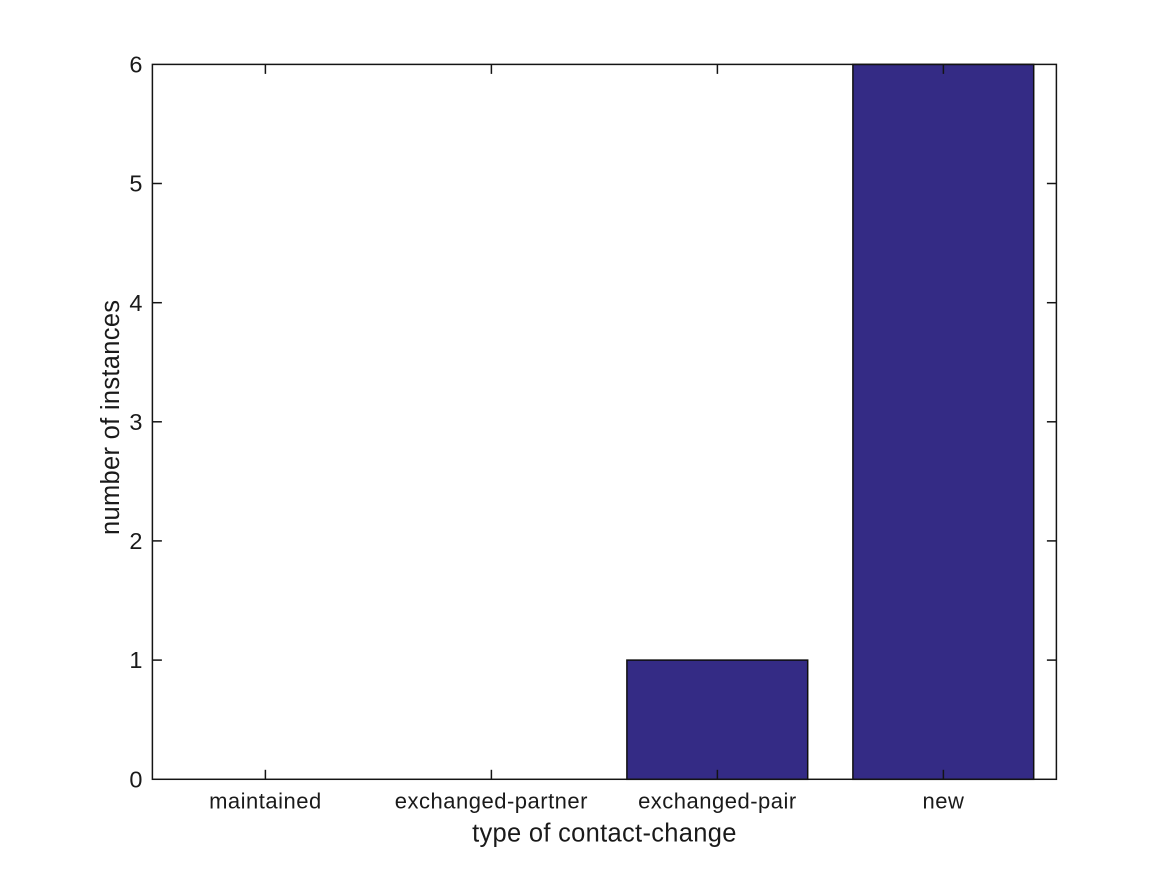 The image size is (1167, 875). Describe the element at coordinates (604, 834) in the screenshot. I see `svg-text: type of contact-change` at that location.